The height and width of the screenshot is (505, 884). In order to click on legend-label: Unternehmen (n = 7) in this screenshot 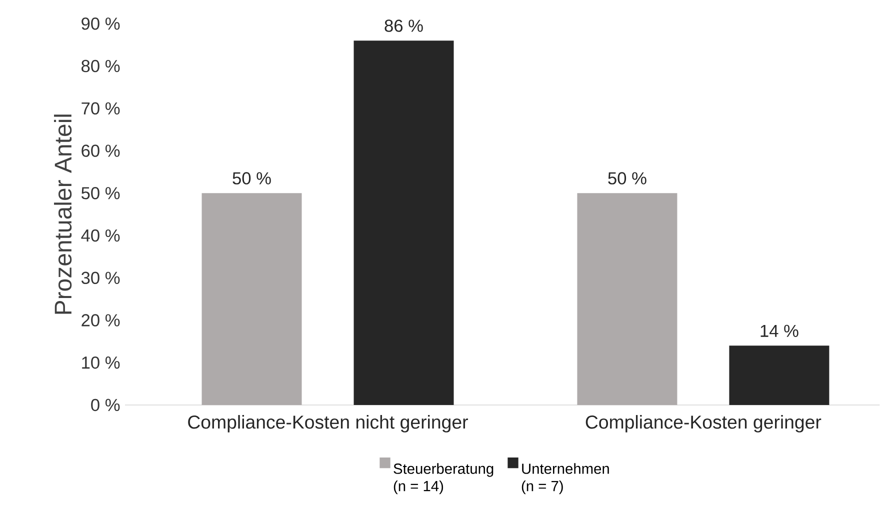, I will do `click(565, 478)`.